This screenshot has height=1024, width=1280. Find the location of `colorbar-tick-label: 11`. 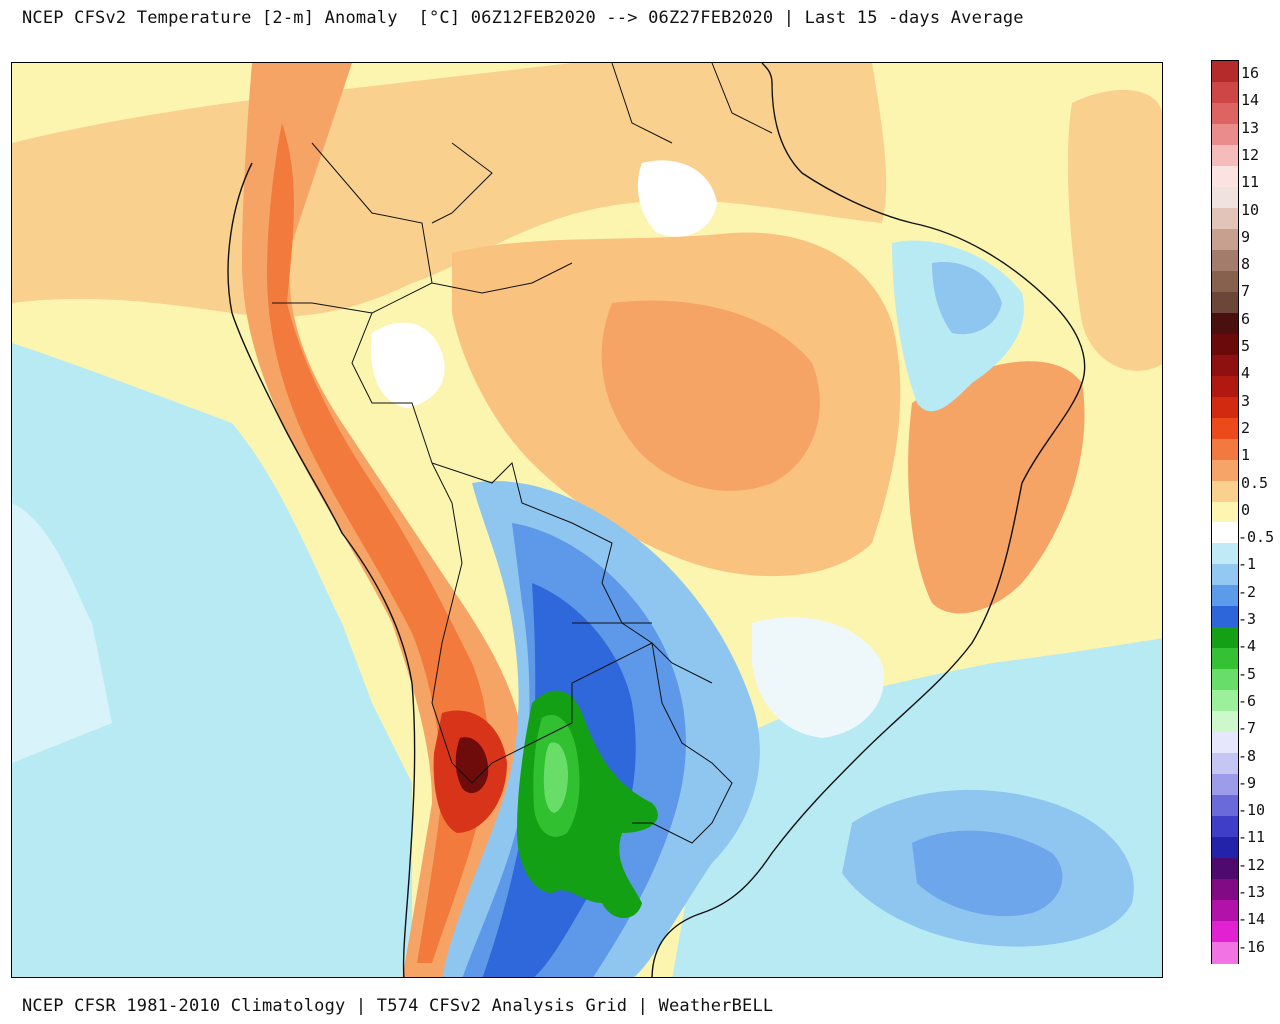

colorbar-tick-label: 11 is located at coordinates (1250, 182).